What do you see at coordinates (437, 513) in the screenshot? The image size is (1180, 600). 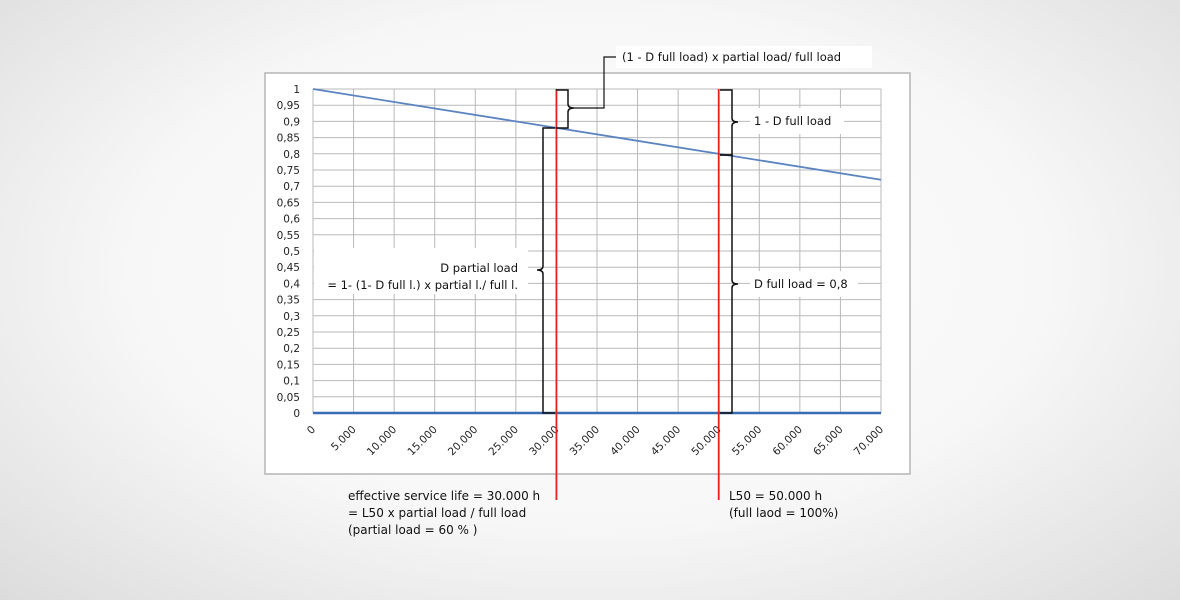 I see `caption-left-line2: = L50 x partial load / full load` at bounding box center [437, 513].